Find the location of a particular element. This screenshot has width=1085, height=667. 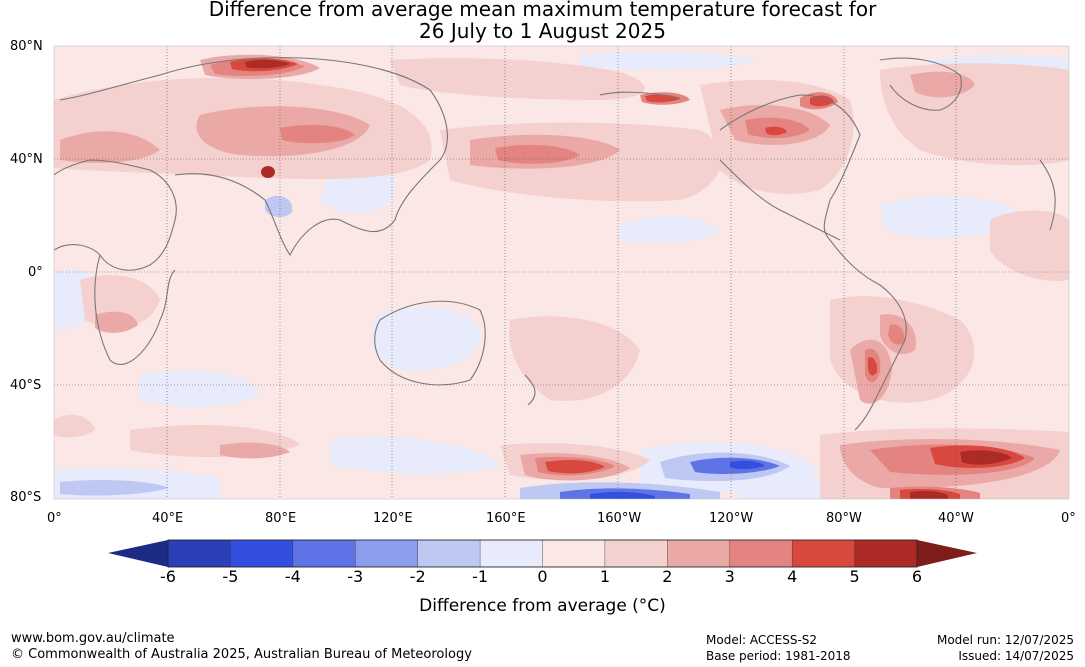

lon-label-40e: 40°E is located at coordinates (168, 518).